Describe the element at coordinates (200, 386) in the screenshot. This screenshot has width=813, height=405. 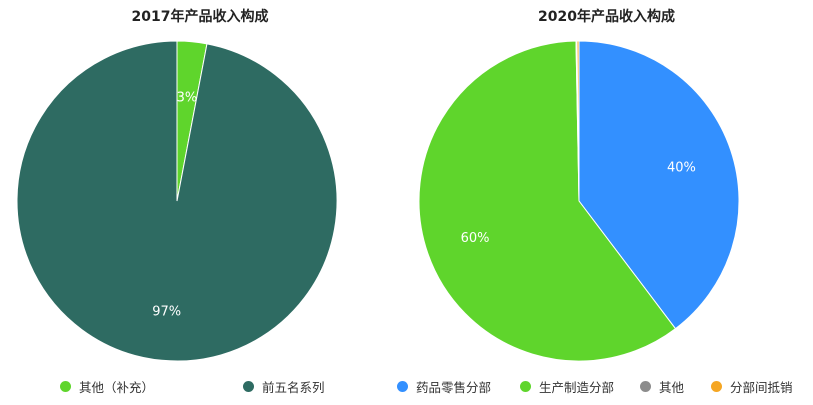
I see `legend: 其他（补充） 前五名系列` at that location.